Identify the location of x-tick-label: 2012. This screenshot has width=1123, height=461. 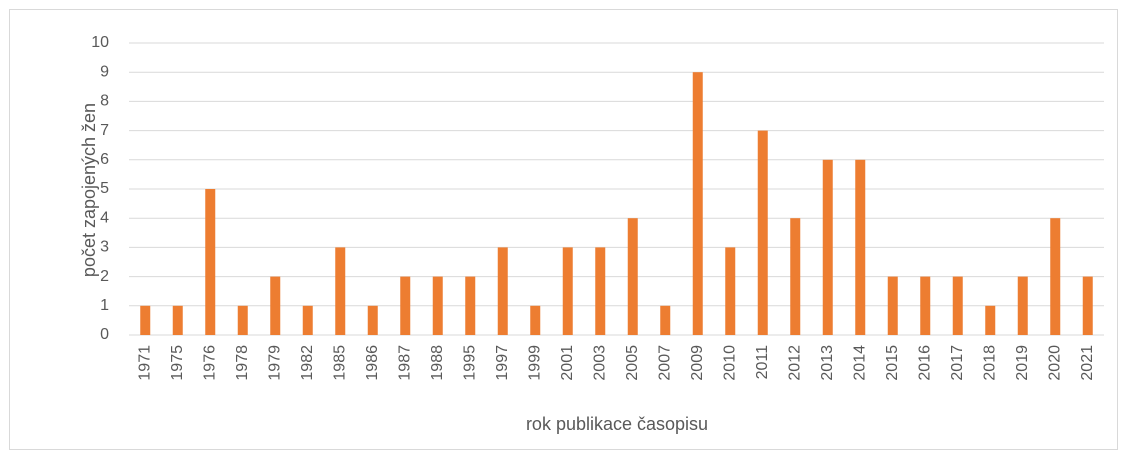
(794, 363).